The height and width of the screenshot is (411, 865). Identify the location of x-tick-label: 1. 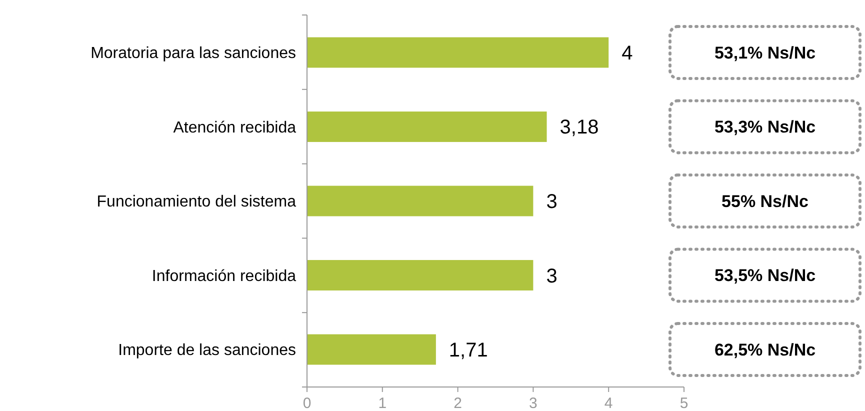
(382, 403).